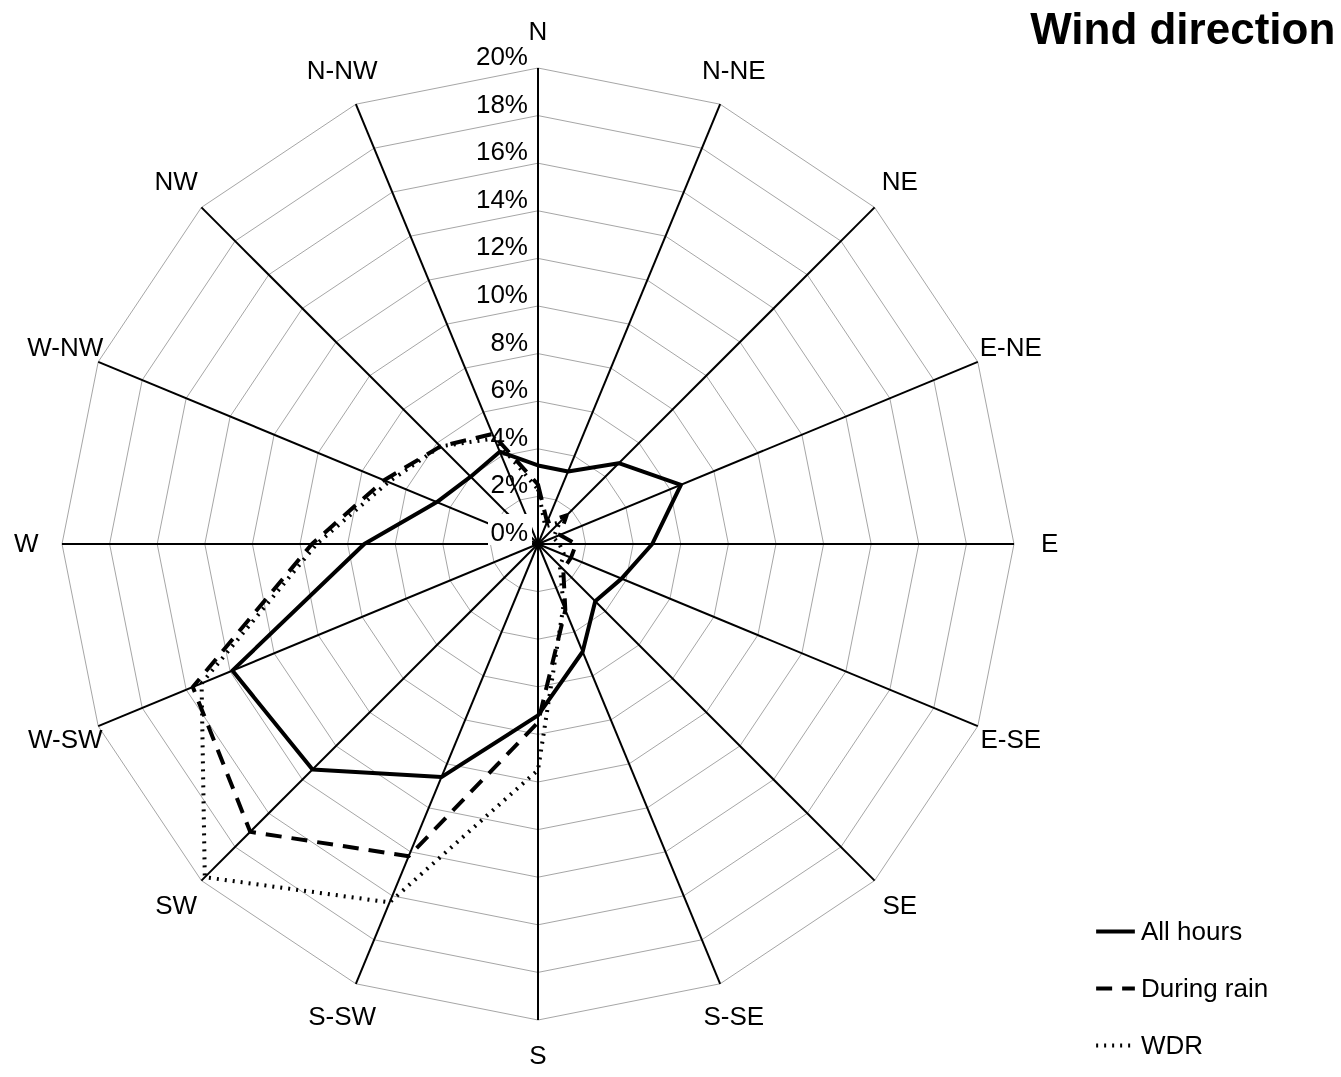 This screenshot has height=1077, width=1341. Describe the element at coordinates (342, 70) in the screenshot. I see `spoke-label: N-NW` at that location.